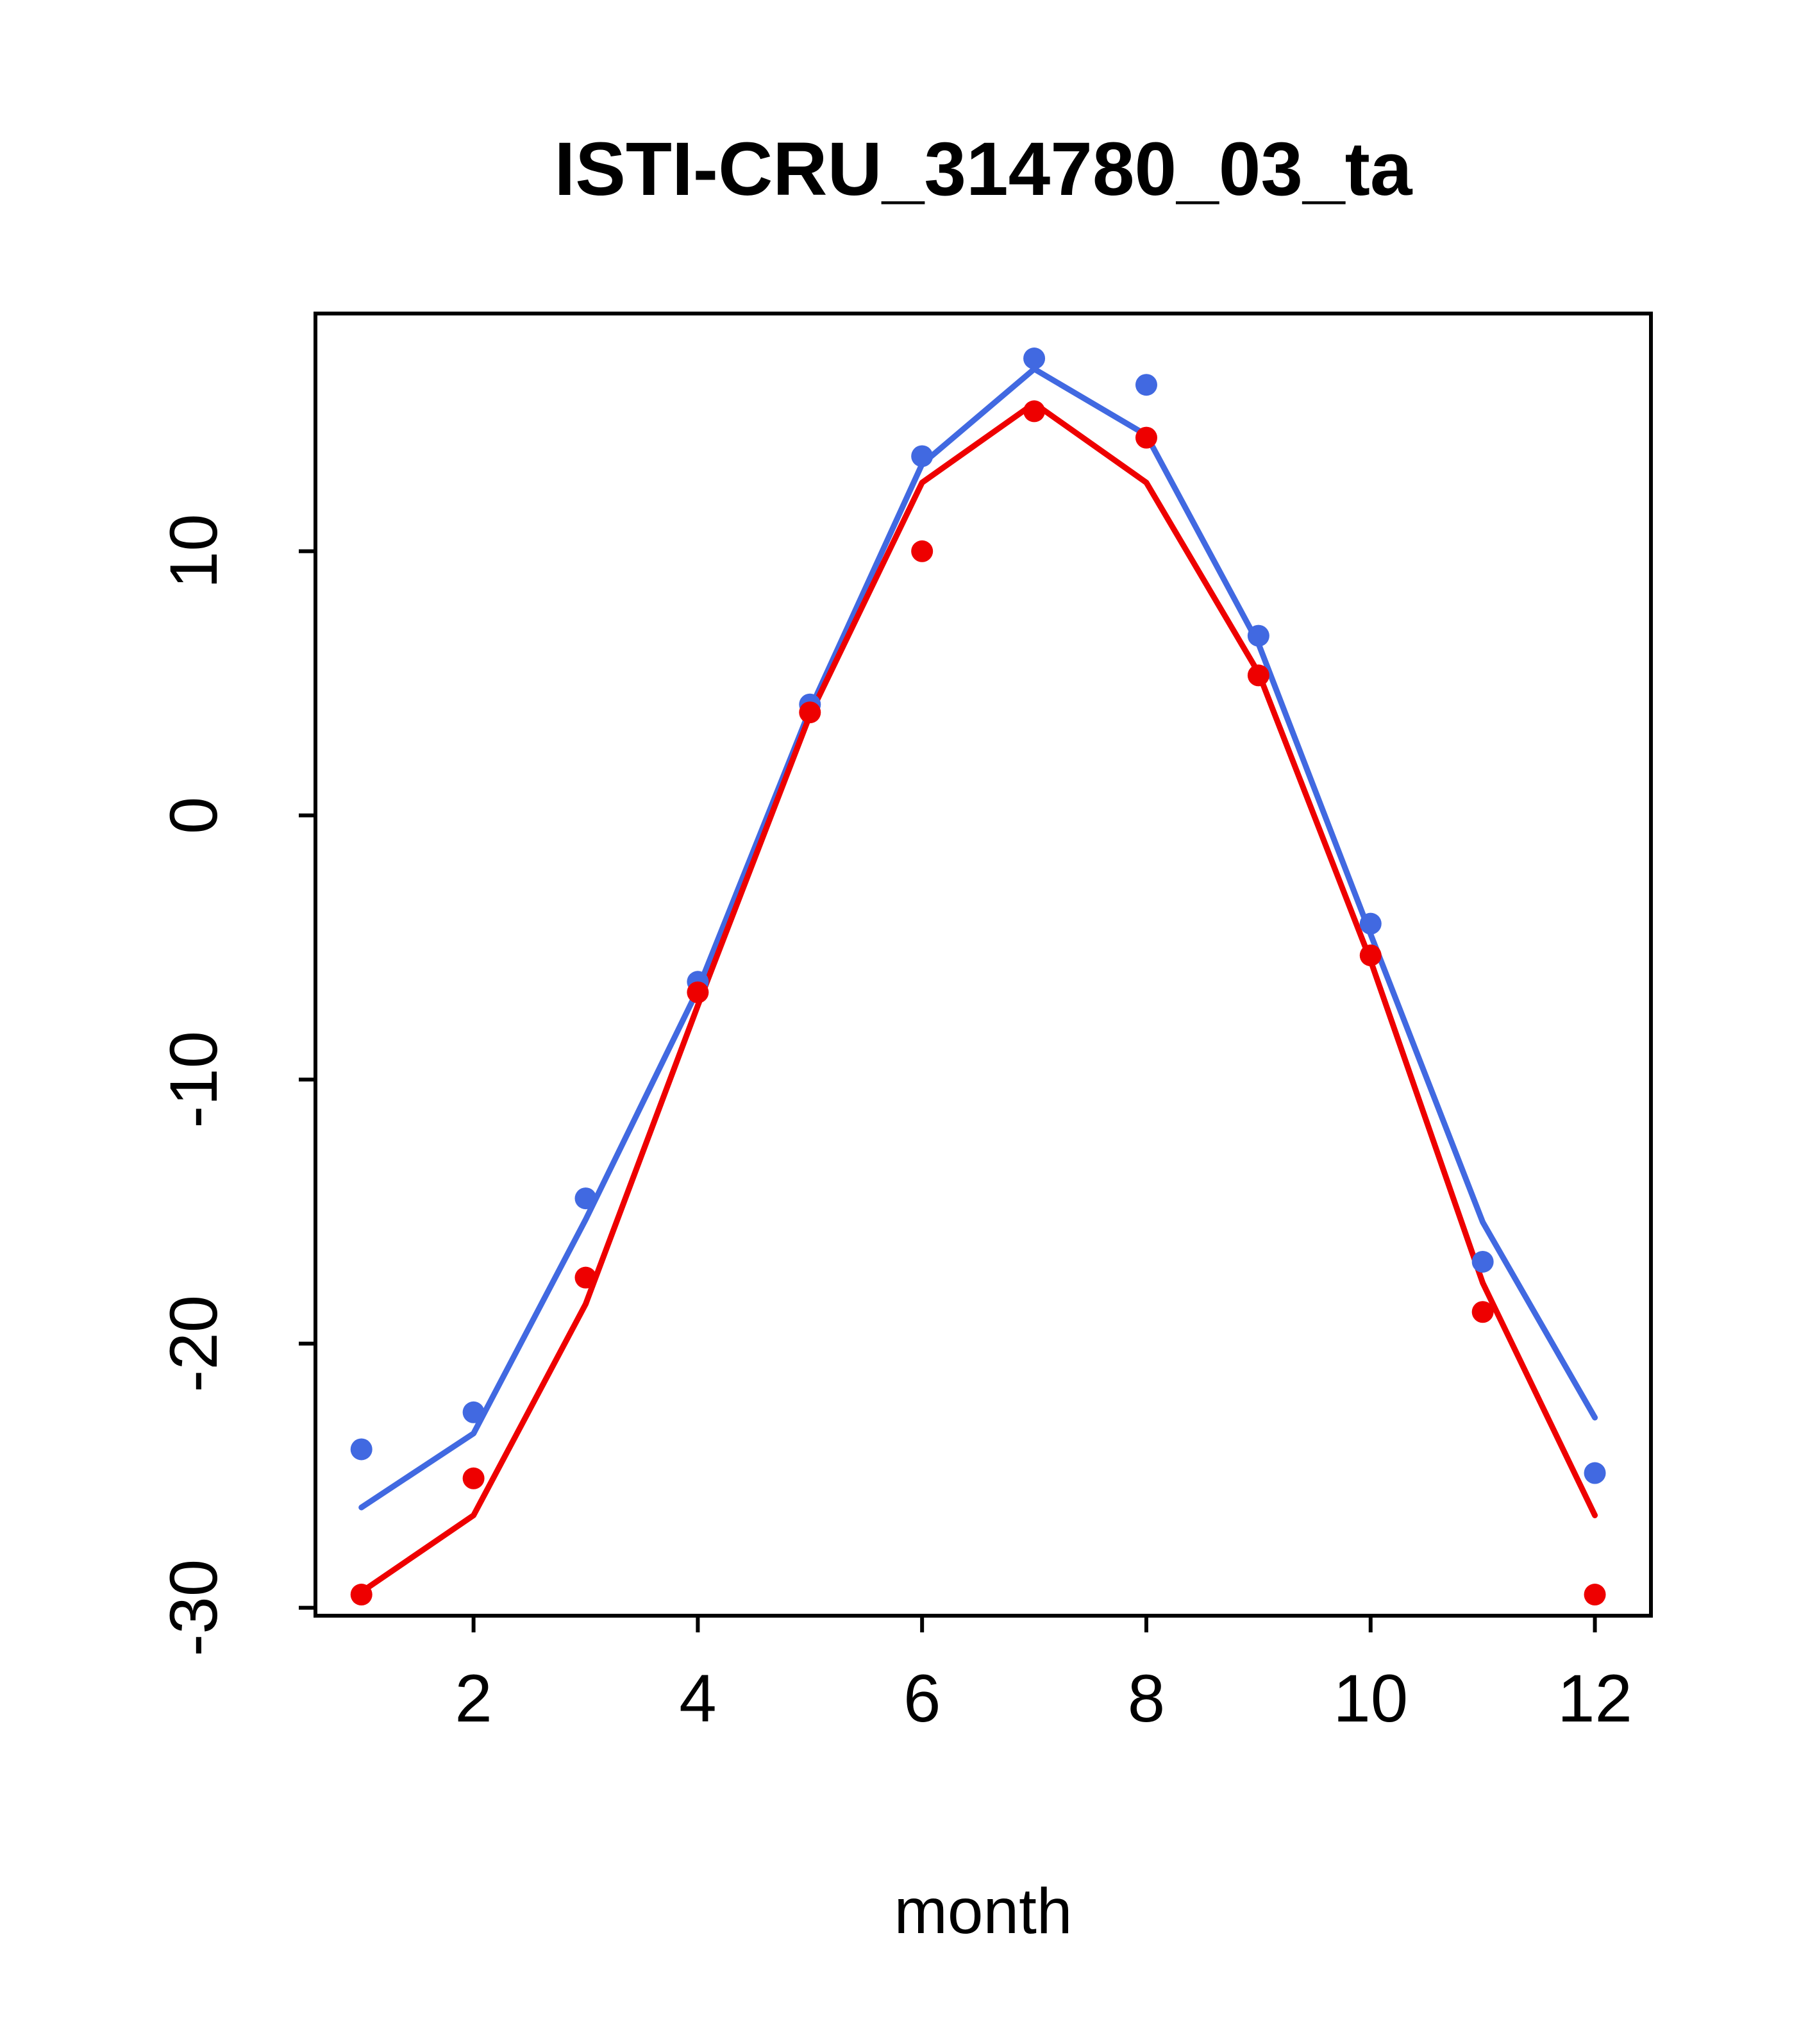 The height and width of the screenshot is (2044, 1817). I want to click on x-axis-tick-label: 12, so click(1594, 1698).